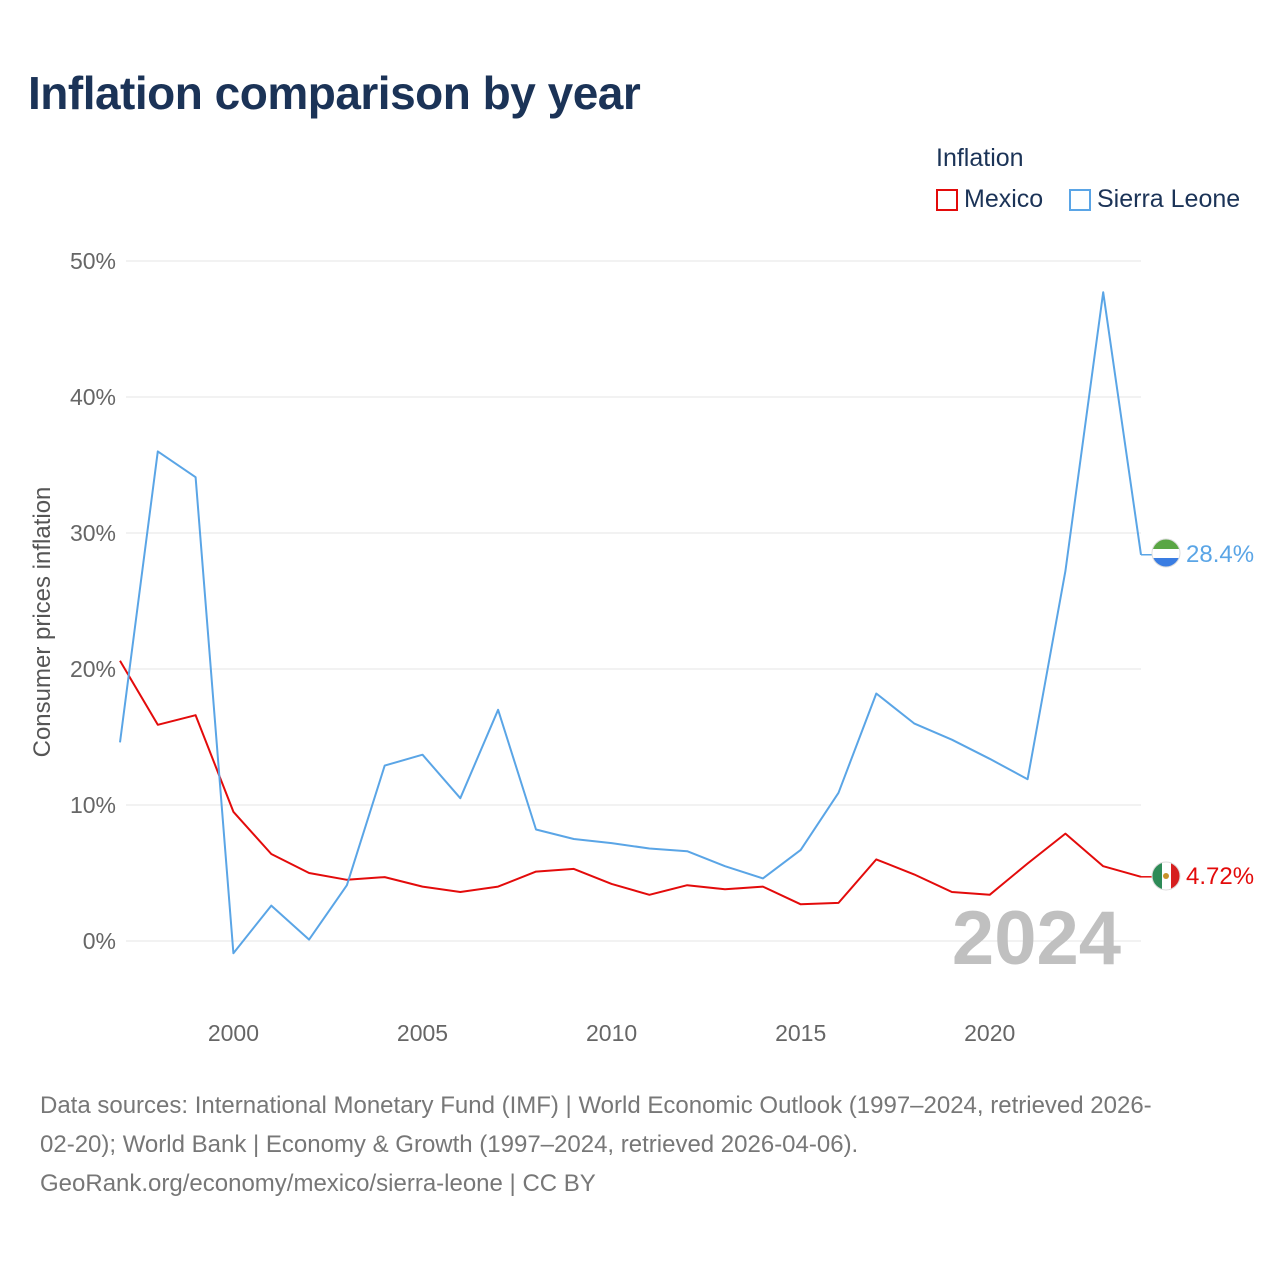 This screenshot has height=1280, width=1280. I want to click on x-tick-label: 2010, so click(611, 1033).